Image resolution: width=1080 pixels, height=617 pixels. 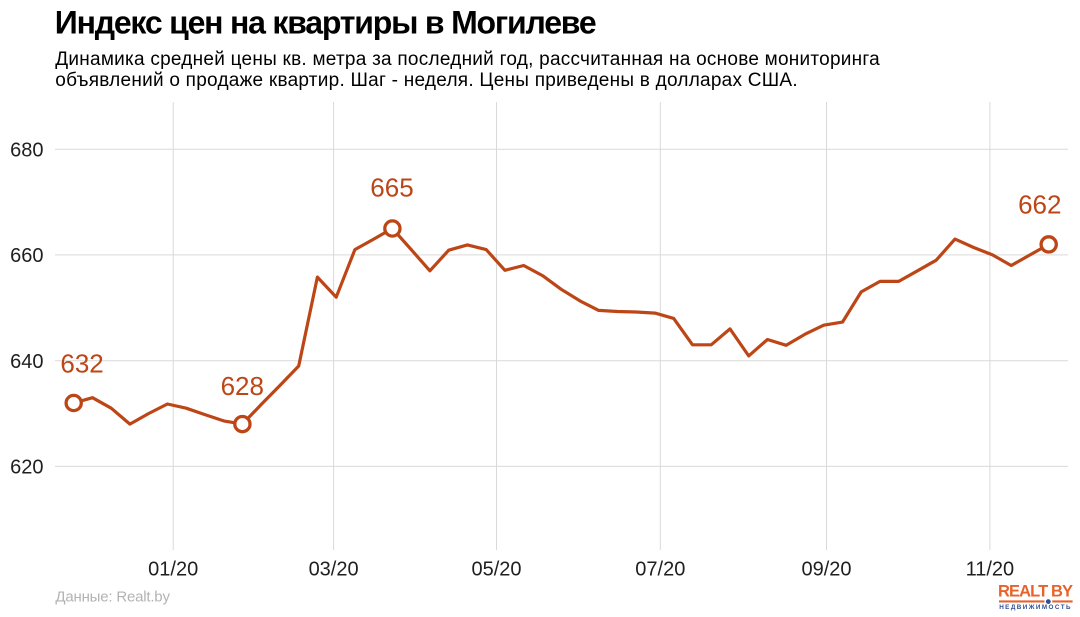 What do you see at coordinates (826, 570) in the screenshot?
I see `svg-text: 09/20` at bounding box center [826, 570].